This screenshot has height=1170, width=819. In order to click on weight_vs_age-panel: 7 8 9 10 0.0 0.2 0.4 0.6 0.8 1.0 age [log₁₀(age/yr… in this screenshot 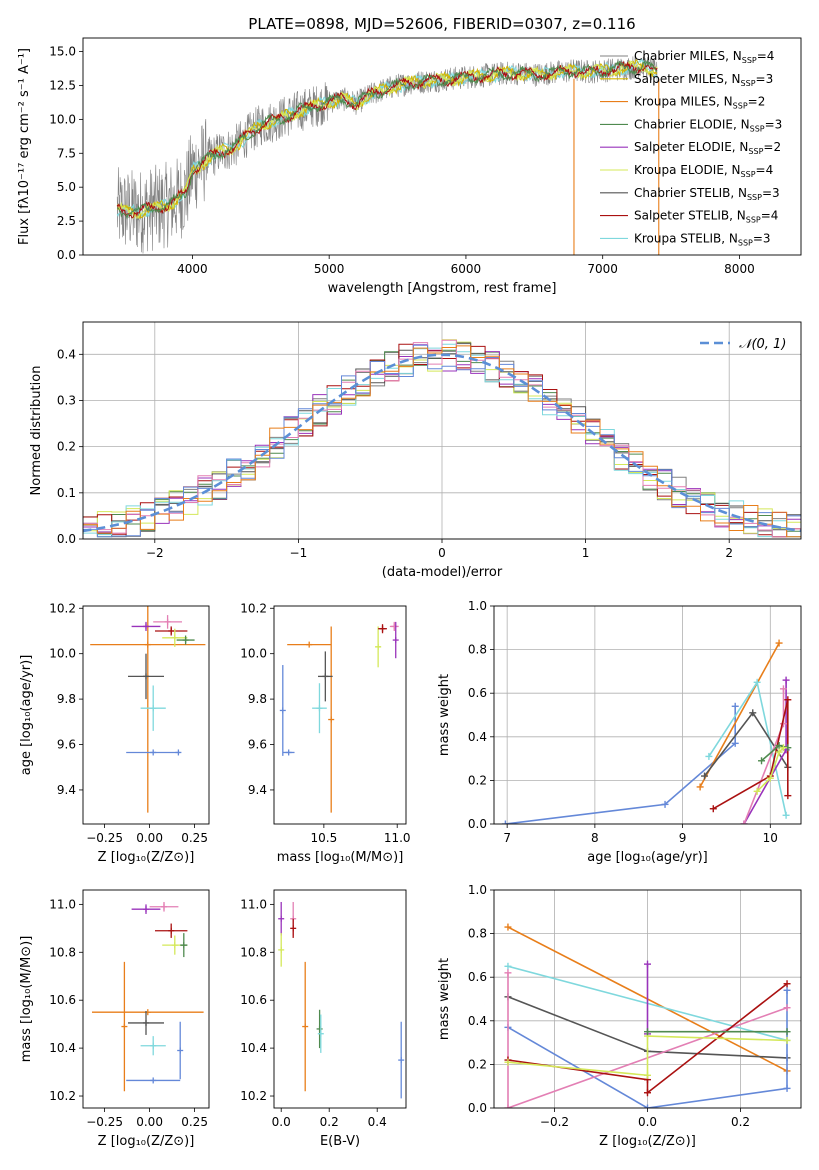, I will do `click(619, 732)`.